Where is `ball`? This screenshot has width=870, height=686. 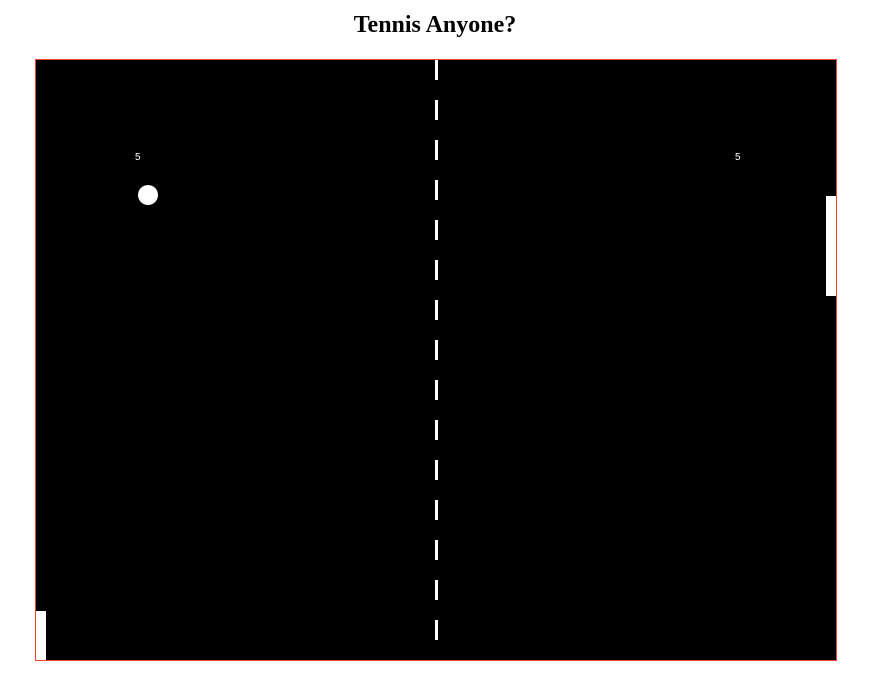
ball is located at coordinates (148, 195).